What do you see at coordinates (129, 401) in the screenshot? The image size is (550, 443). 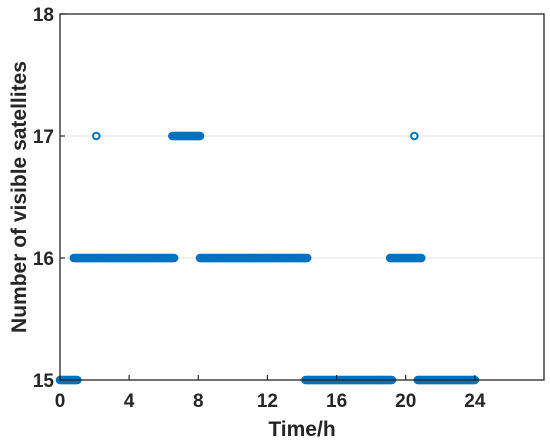 I see `x-tick-label: 4` at bounding box center [129, 401].